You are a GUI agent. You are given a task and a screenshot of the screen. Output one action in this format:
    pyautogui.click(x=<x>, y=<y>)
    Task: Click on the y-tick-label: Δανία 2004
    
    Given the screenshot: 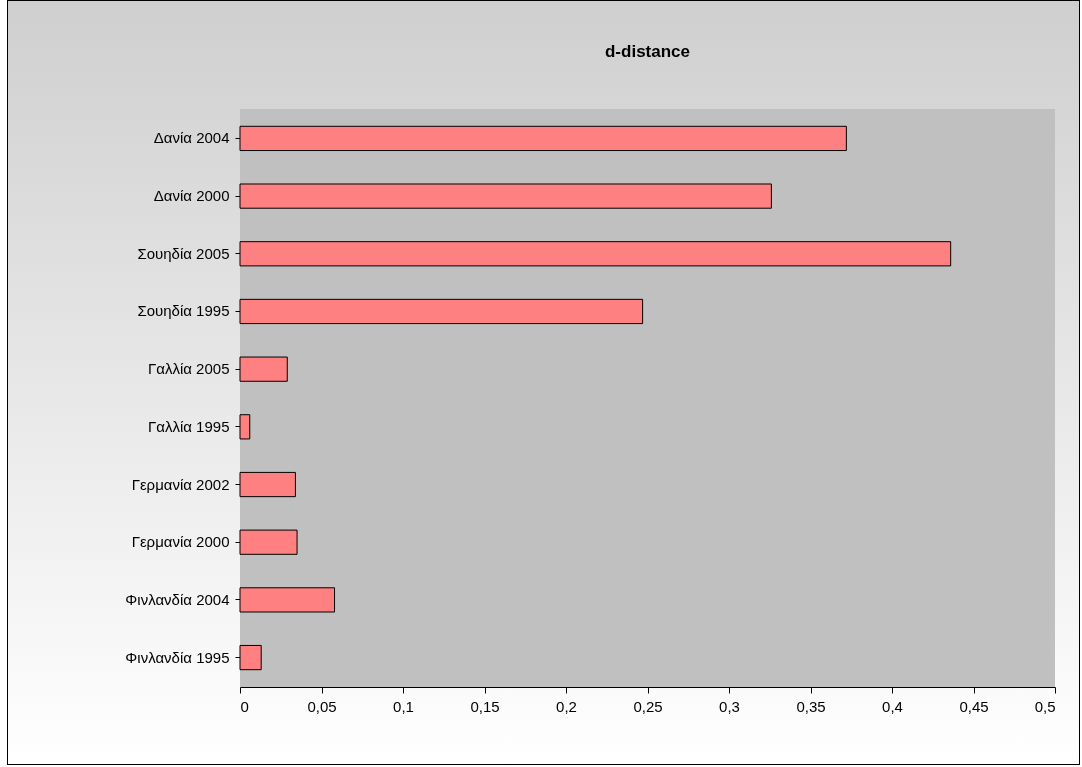 What is the action you would take?
    pyautogui.click(x=191, y=138)
    